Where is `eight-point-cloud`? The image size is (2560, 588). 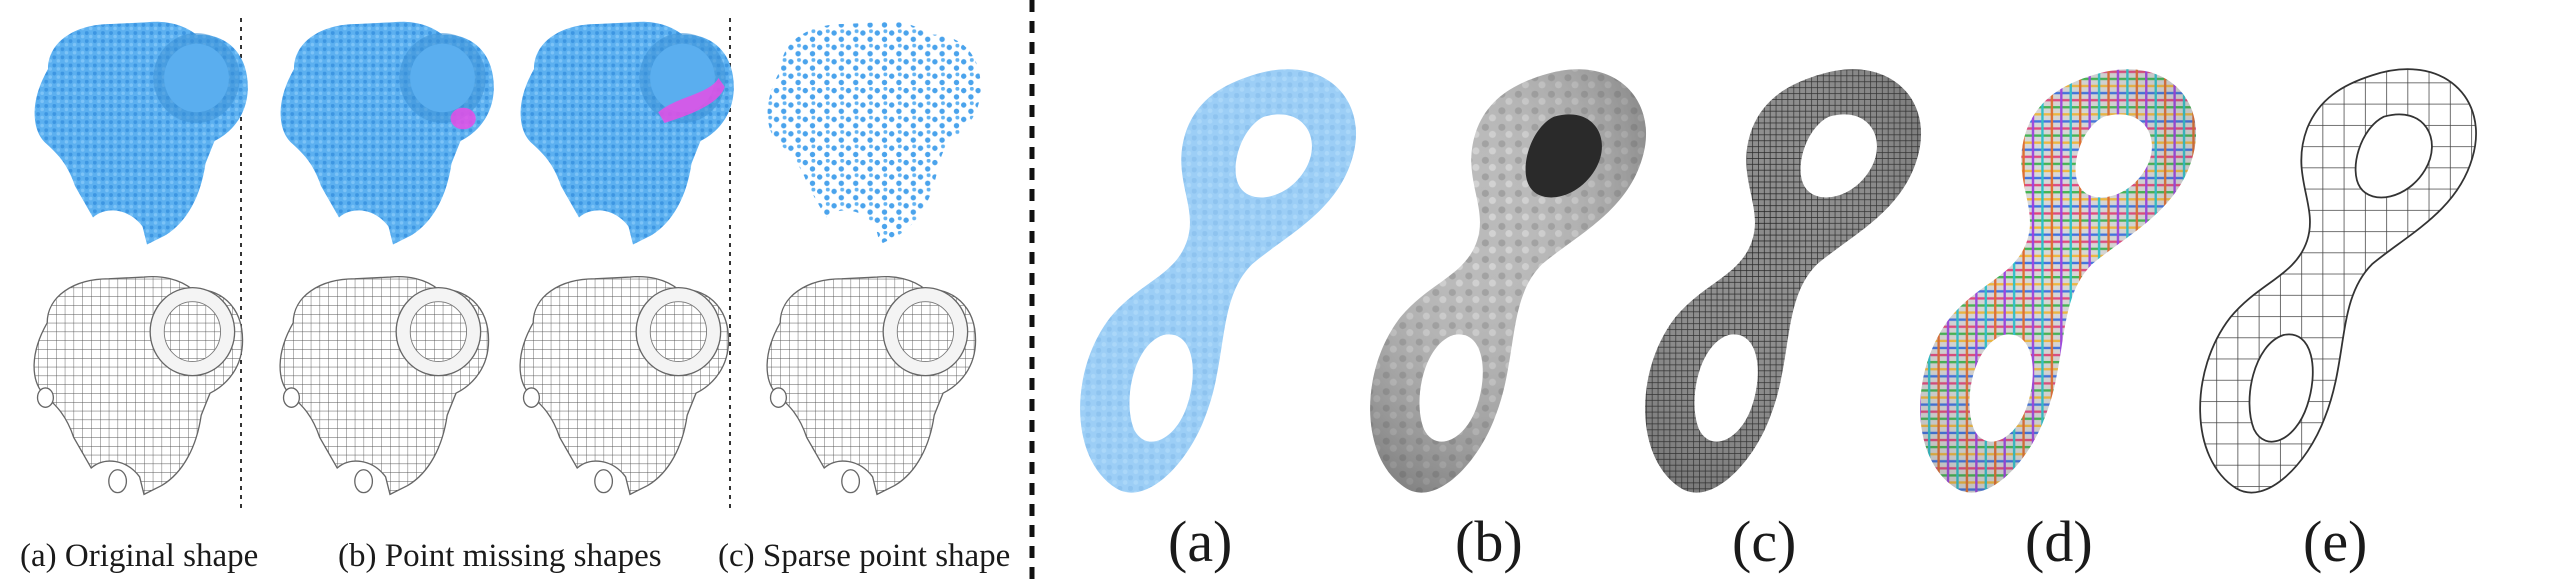
eight-point-cloud is located at coordinates (1218, 281).